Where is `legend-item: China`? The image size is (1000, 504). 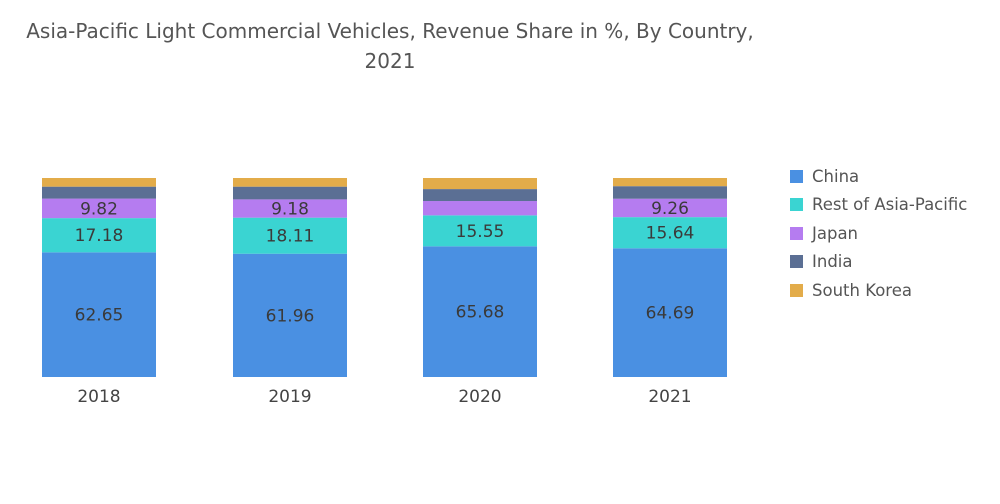 legend-item: China is located at coordinates (878, 176).